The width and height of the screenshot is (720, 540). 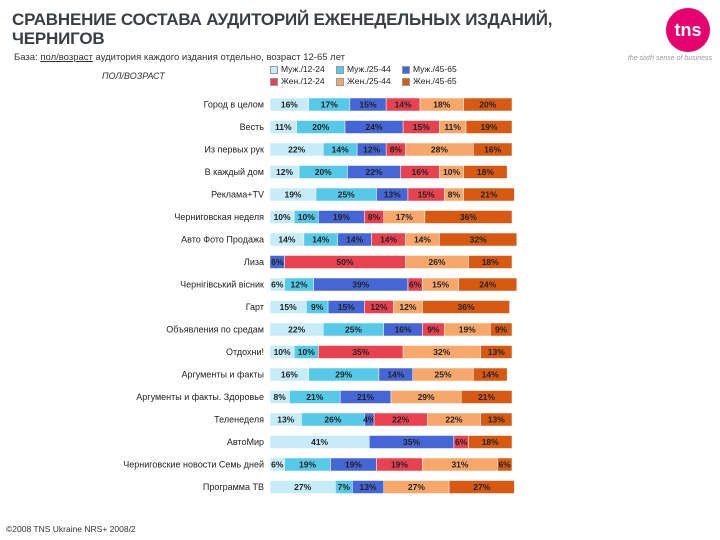 I want to click on data-label: 31%, so click(x=459, y=465).